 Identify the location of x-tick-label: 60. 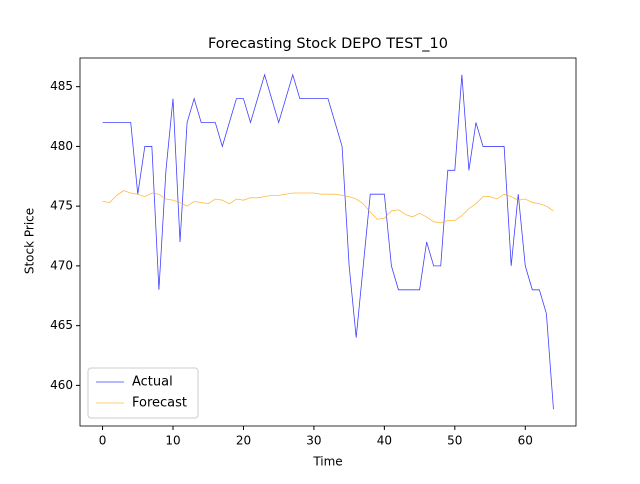
(525, 441).